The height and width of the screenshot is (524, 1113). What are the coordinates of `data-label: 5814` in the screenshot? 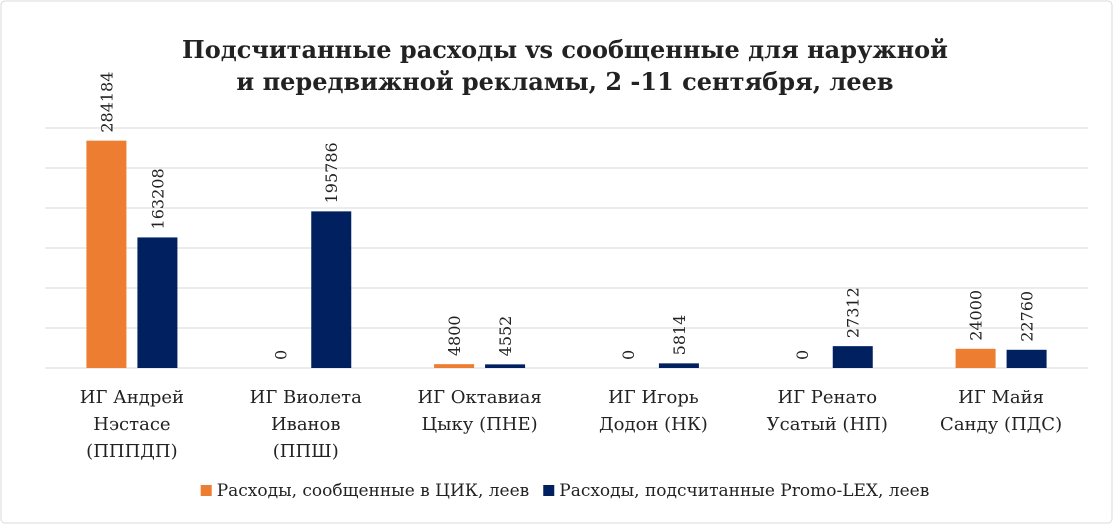 It's located at (679, 335).